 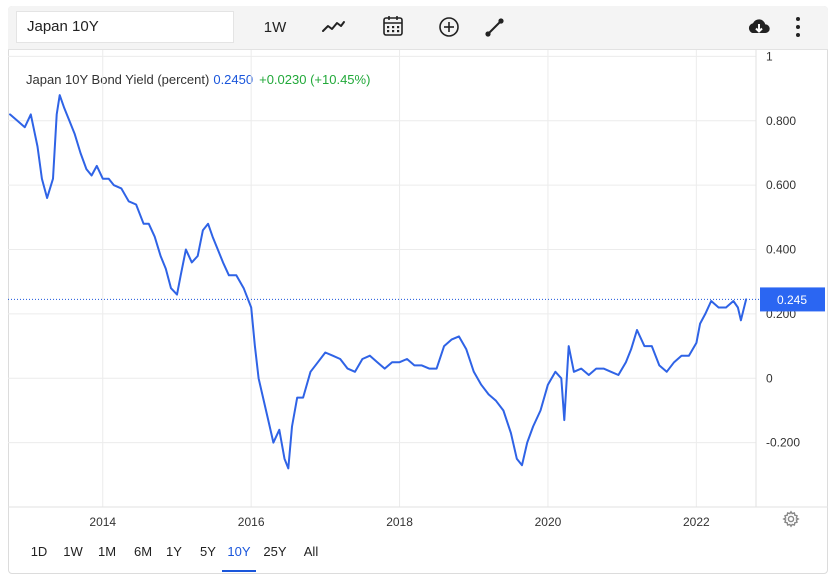 What do you see at coordinates (449, 27) in the screenshot?
I see `add-circle-icon` at bounding box center [449, 27].